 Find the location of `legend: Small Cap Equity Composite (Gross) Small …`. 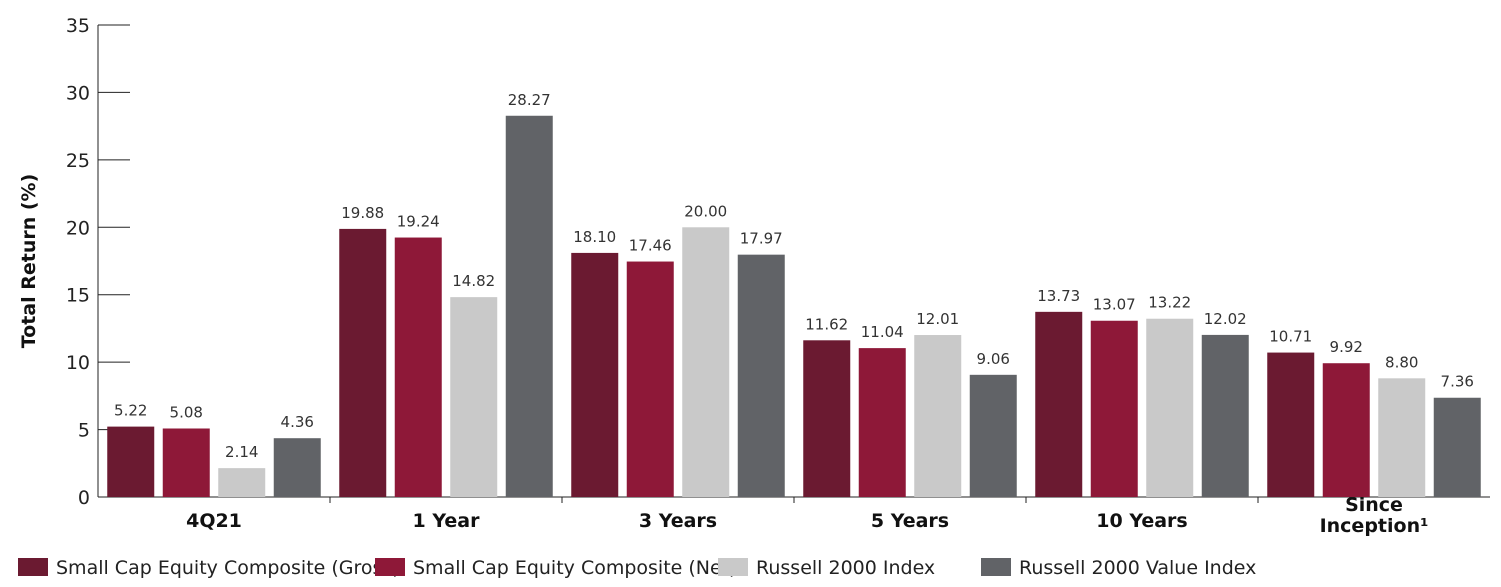

legend: Small Cap Equity Composite (Gross) Small … is located at coordinates (637, 568).